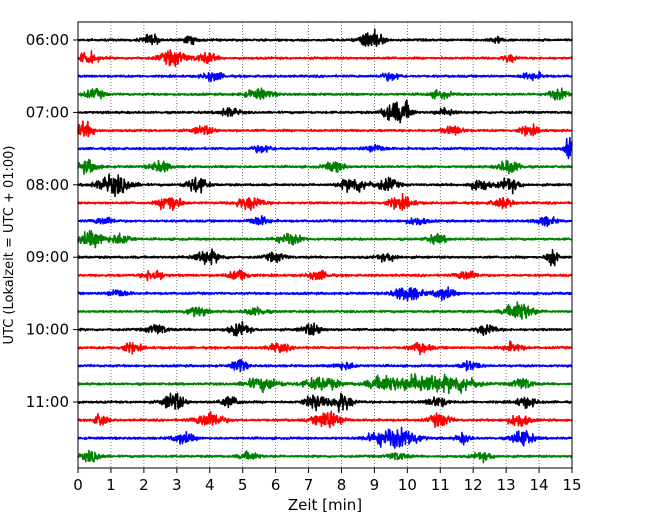  What do you see at coordinates (47, 402) in the screenshot?
I see `y-tick-label: 11:00` at bounding box center [47, 402].